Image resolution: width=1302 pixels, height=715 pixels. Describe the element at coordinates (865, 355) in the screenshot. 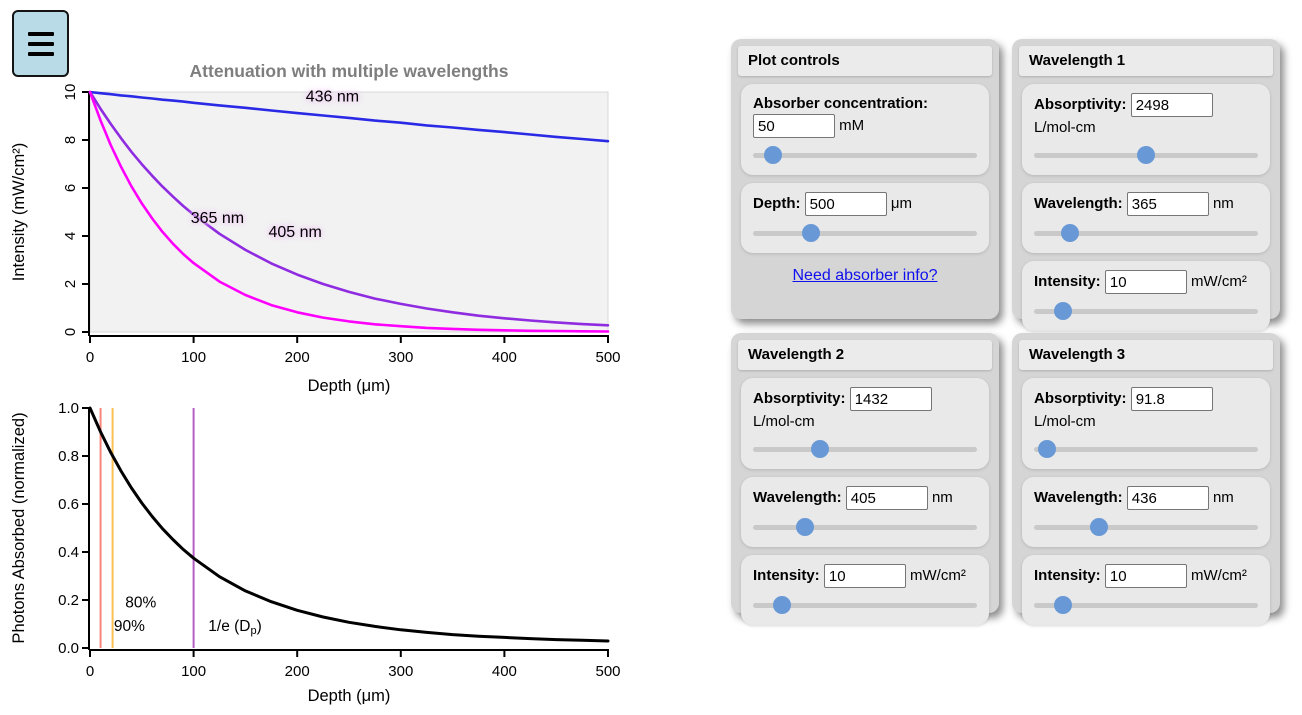

I see `panel-title: Wavelength 2` at that location.